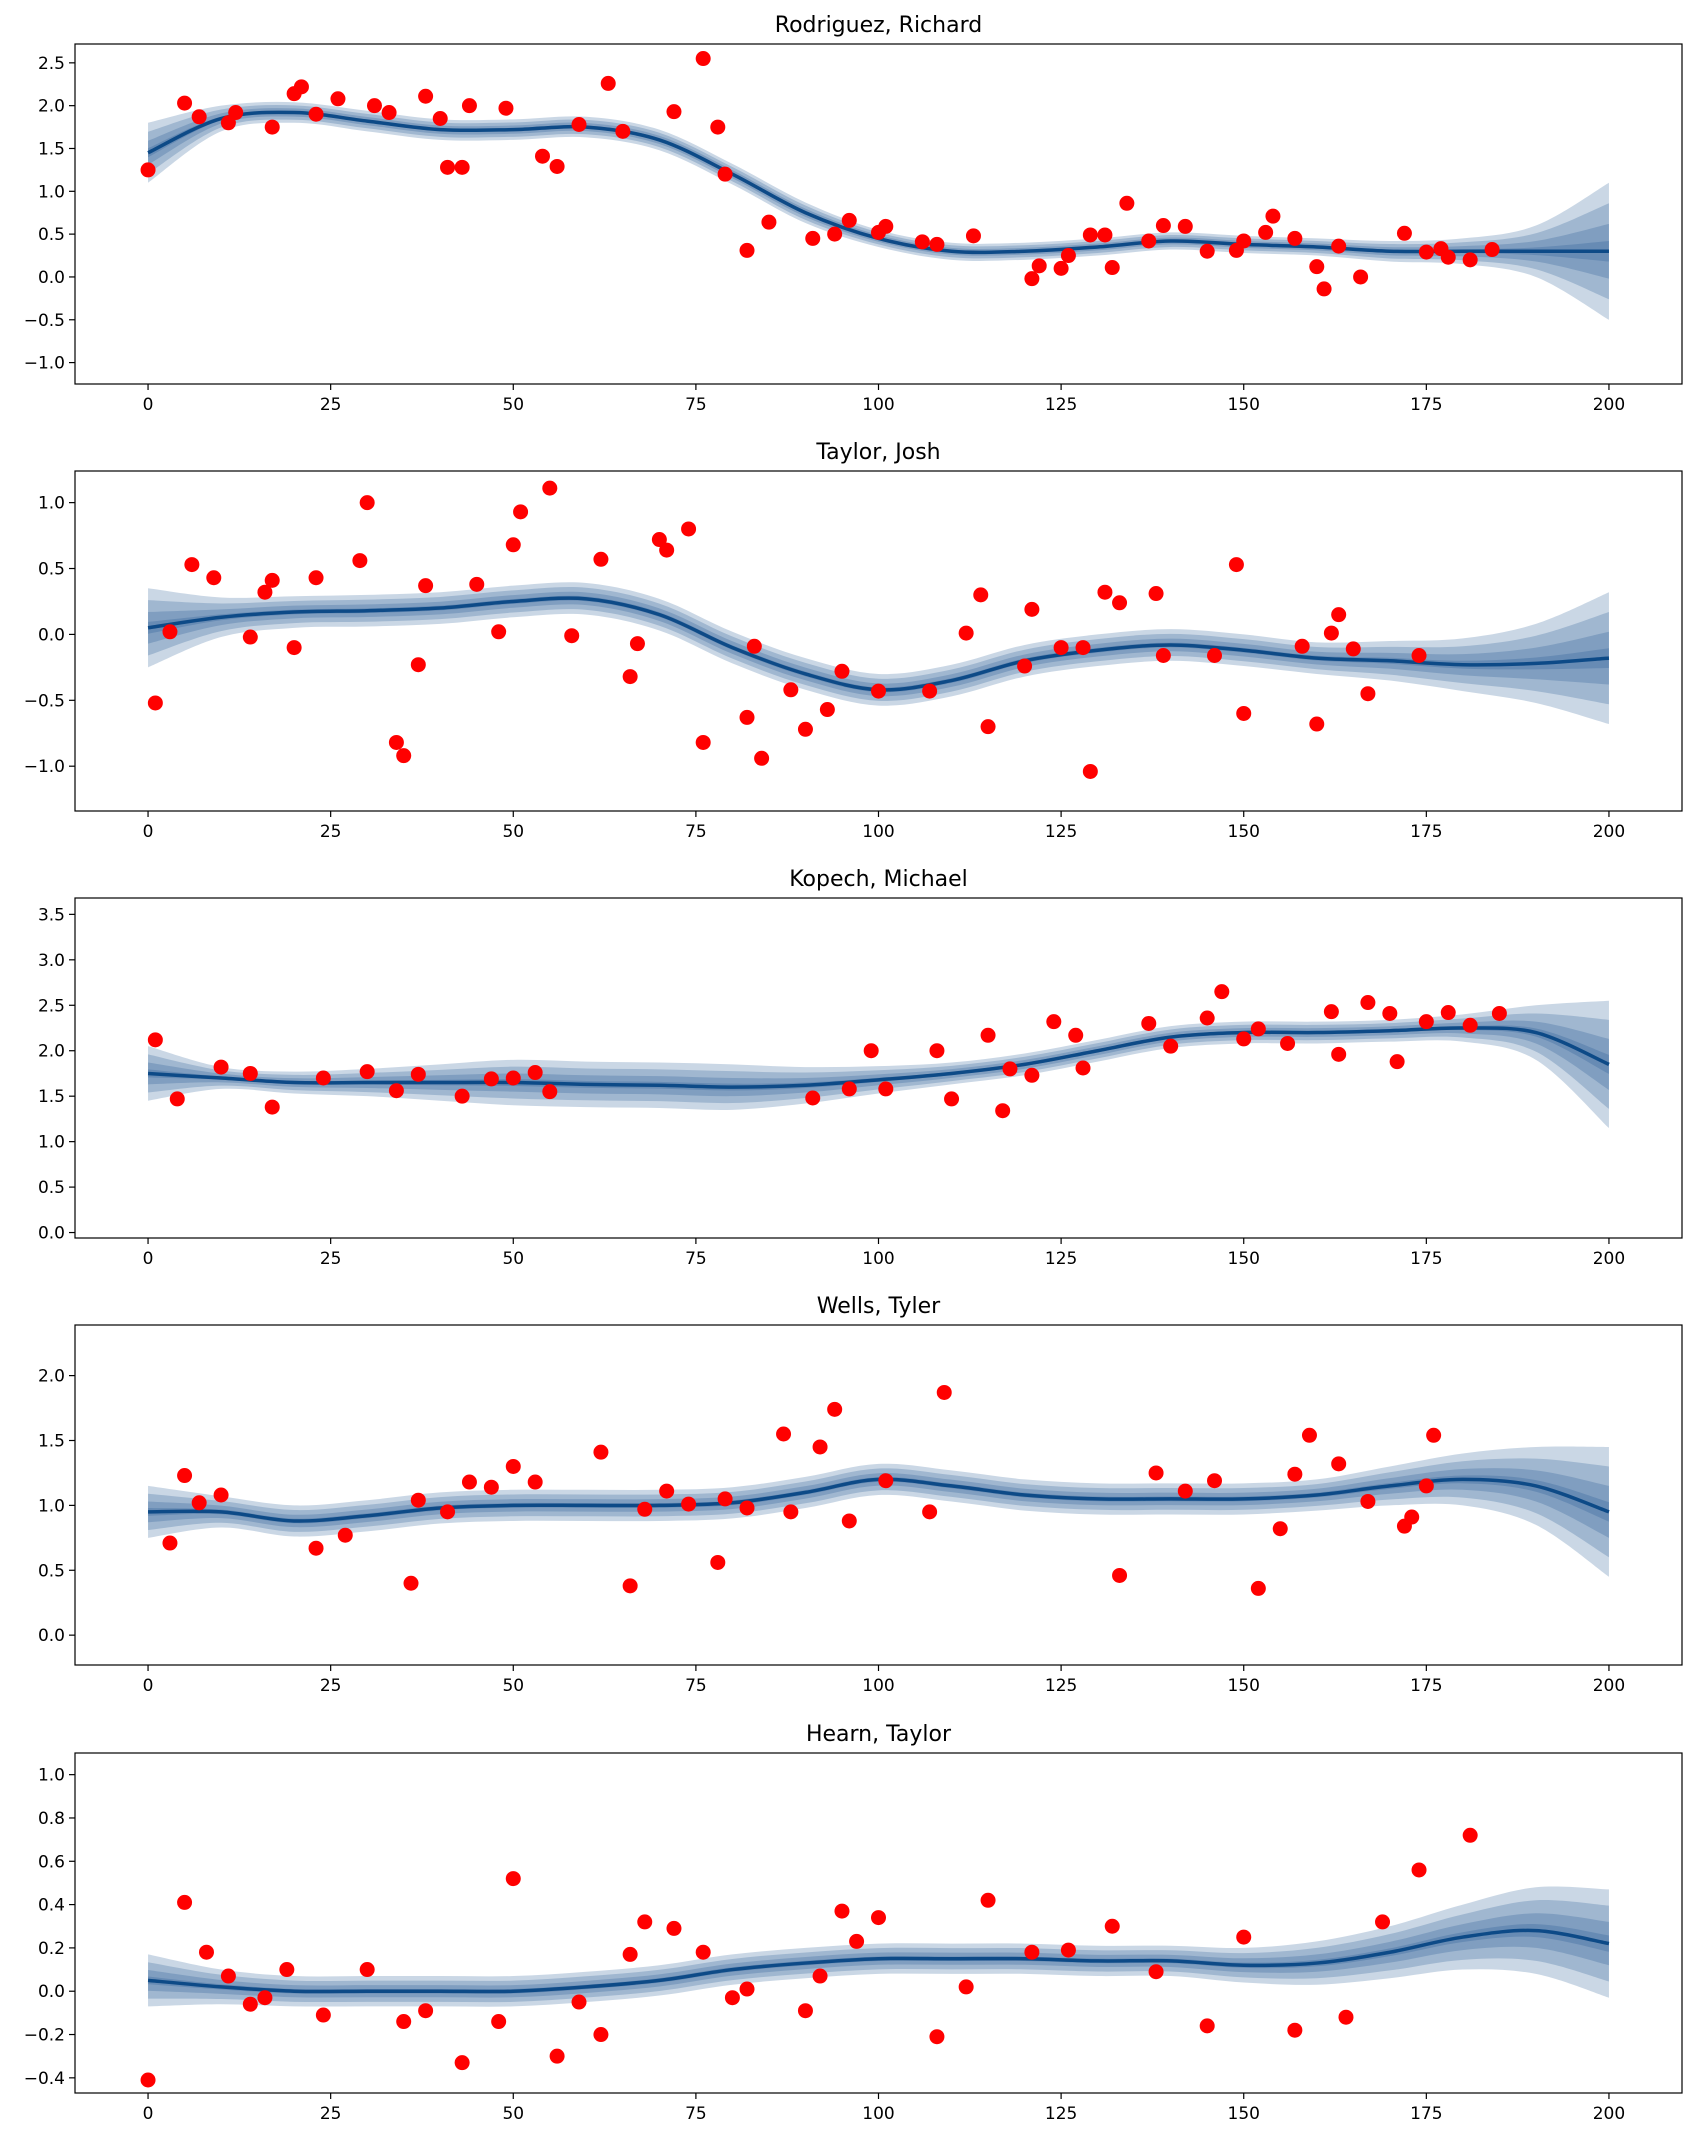 This screenshot has width=1700, height=2143. I want to click on y-tick-label: −1.0, so click(44, 364).